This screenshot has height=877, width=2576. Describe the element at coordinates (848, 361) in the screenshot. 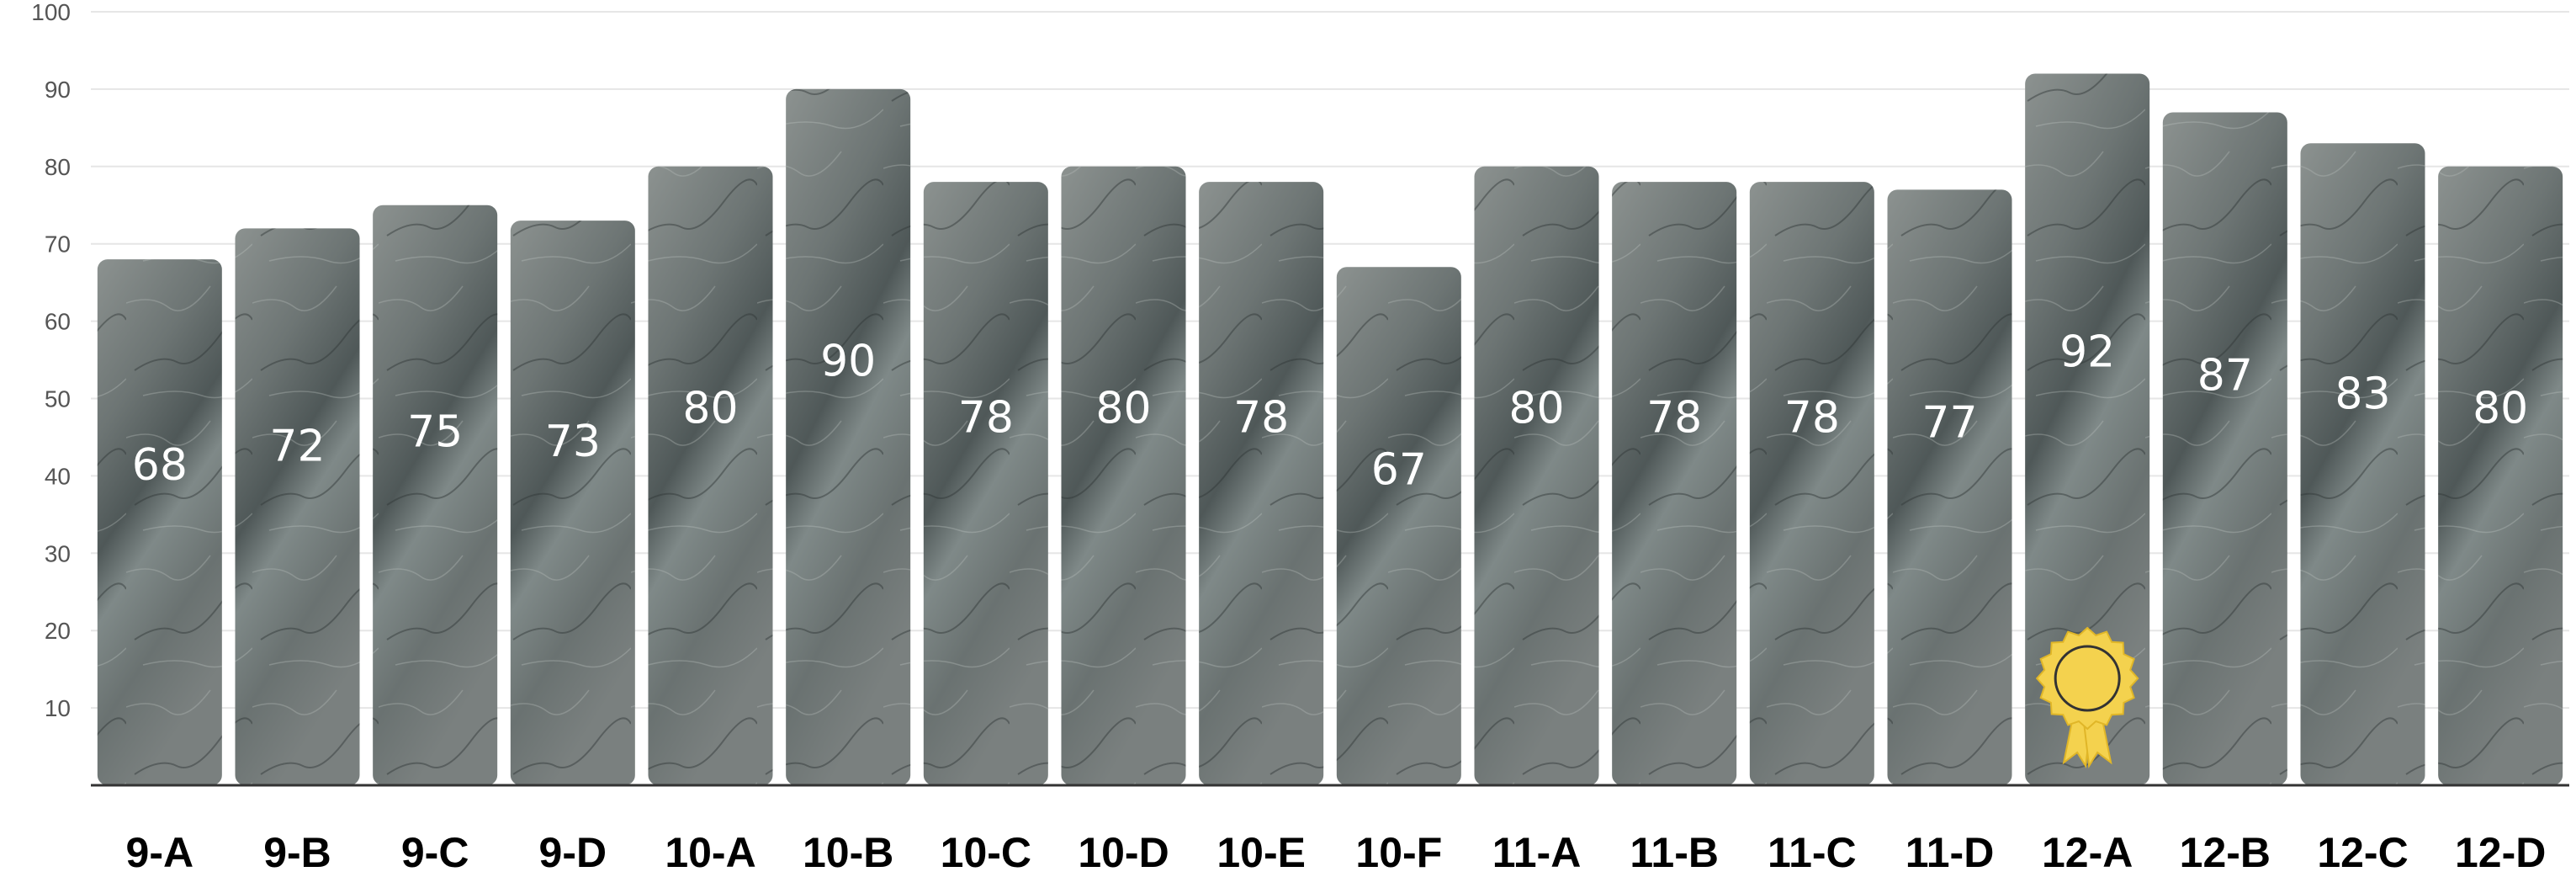

I see `value-label: 90` at that location.